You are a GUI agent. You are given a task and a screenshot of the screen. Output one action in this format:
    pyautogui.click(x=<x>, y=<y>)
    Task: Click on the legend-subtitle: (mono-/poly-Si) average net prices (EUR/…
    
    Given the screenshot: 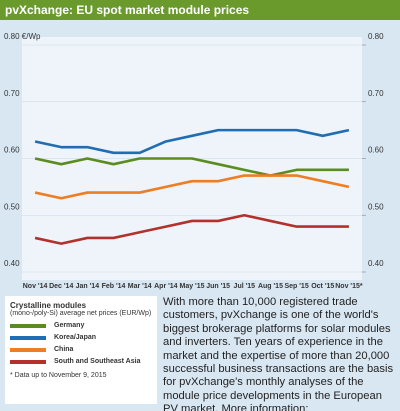 What is the action you would take?
    pyautogui.click(x=81, y=313)
    